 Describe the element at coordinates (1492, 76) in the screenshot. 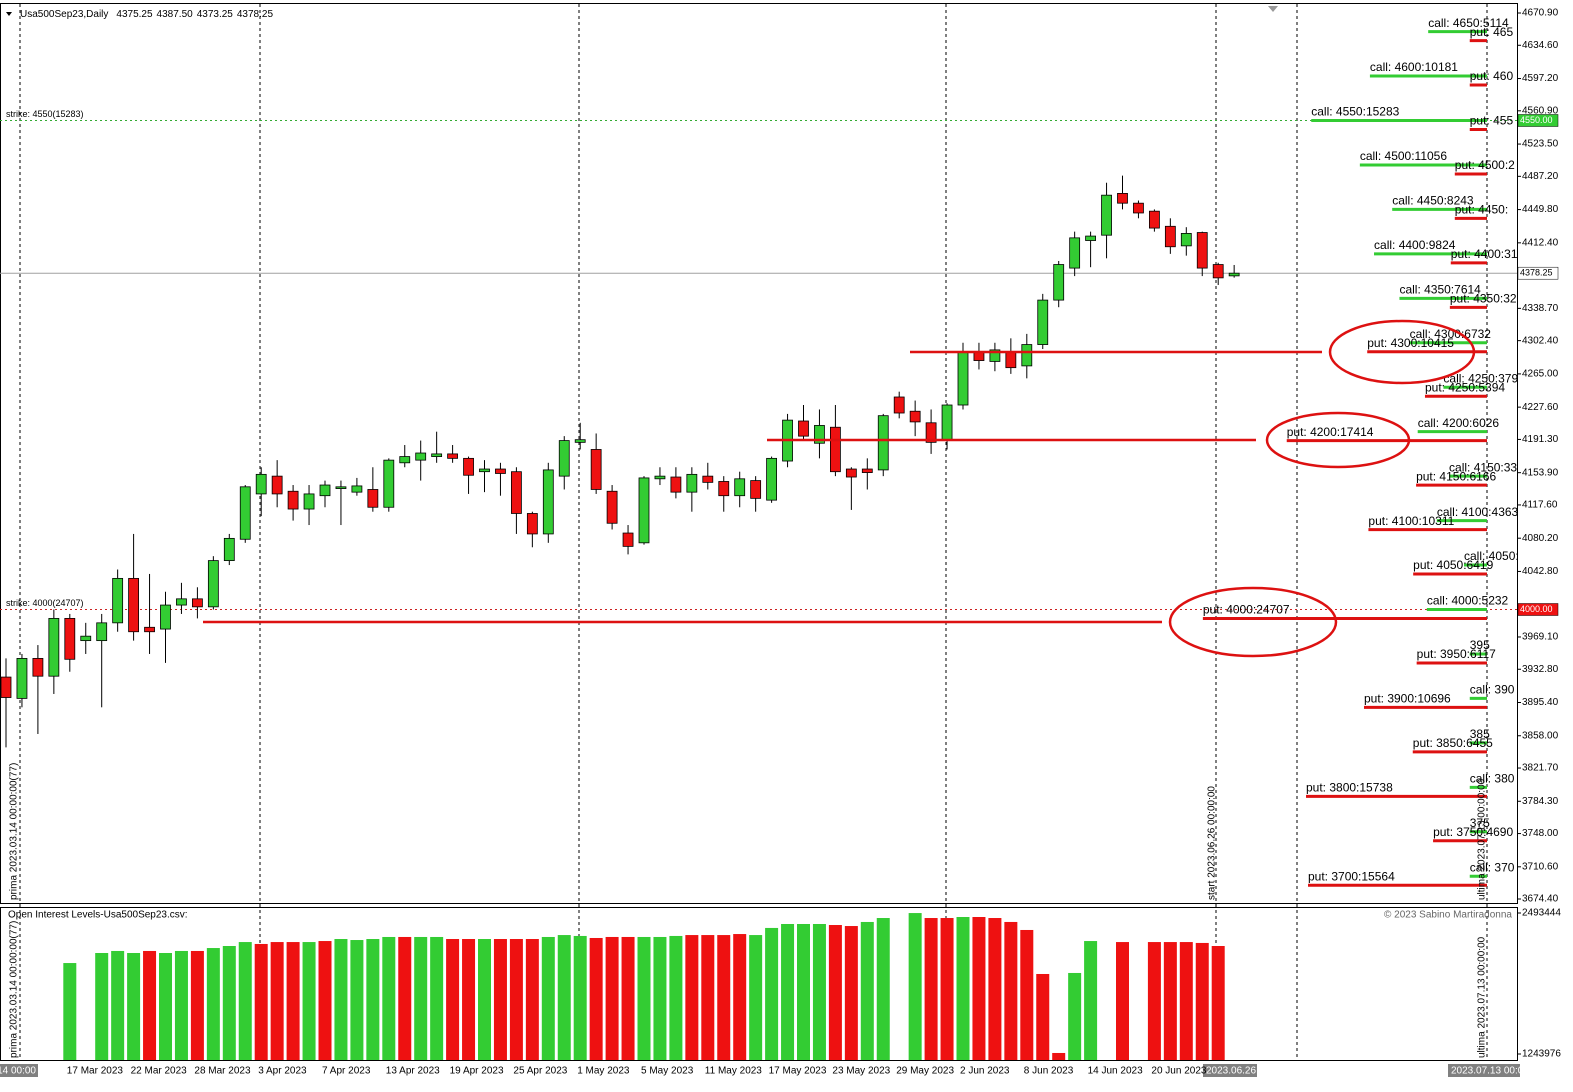

I see `put-label: put: 460` at that location.